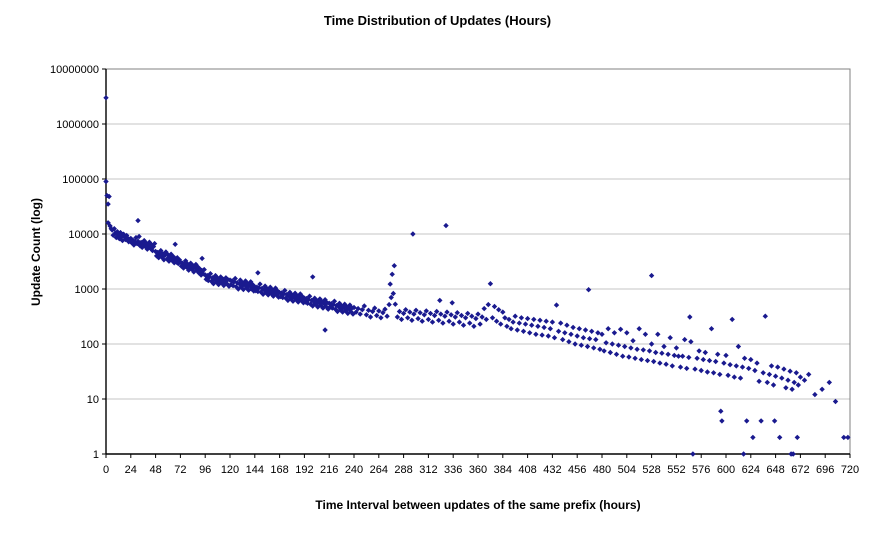 Image resolution: width=875 pixels, height=538 pixels. I want to click on x-tick-label: 72, so click(180, 470).